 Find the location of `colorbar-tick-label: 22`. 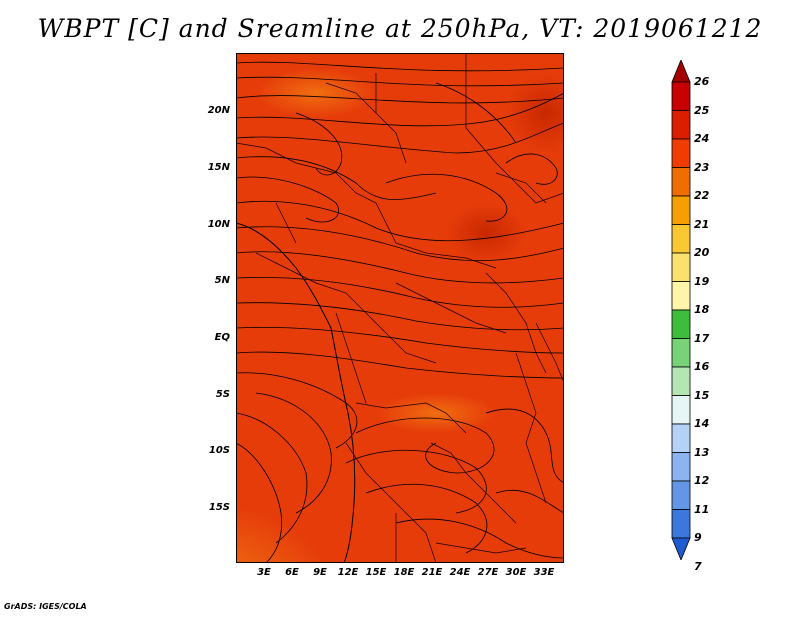

colorbar-tick-label: 22 is located at coordinates (702, 195).